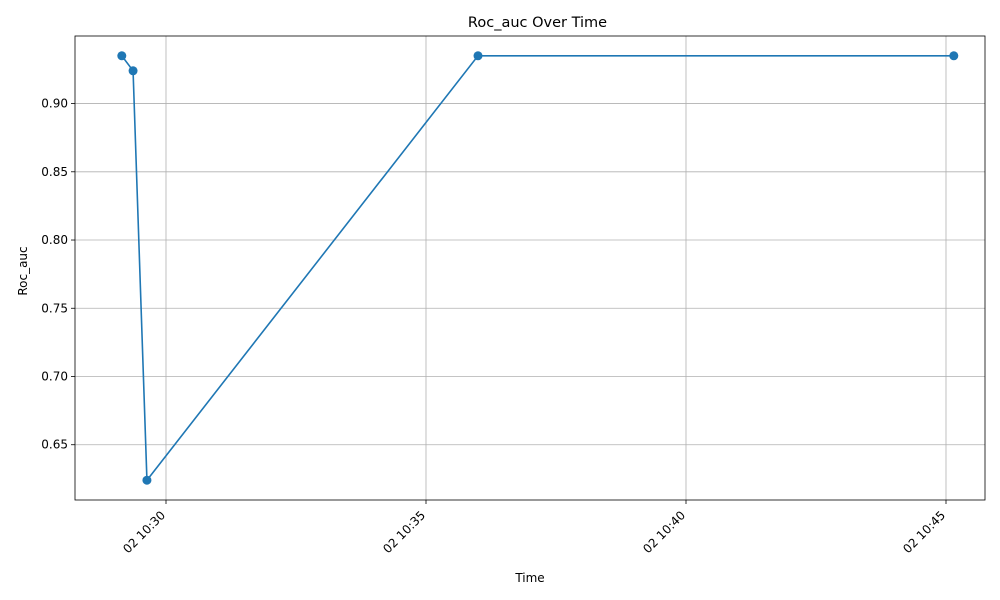 This screenshot has width=1000, height=600. What do you see at coordinates (54, 172) in the screenshot?
I see `y-tick-label: 0.85` at bounding box center [54, 172].